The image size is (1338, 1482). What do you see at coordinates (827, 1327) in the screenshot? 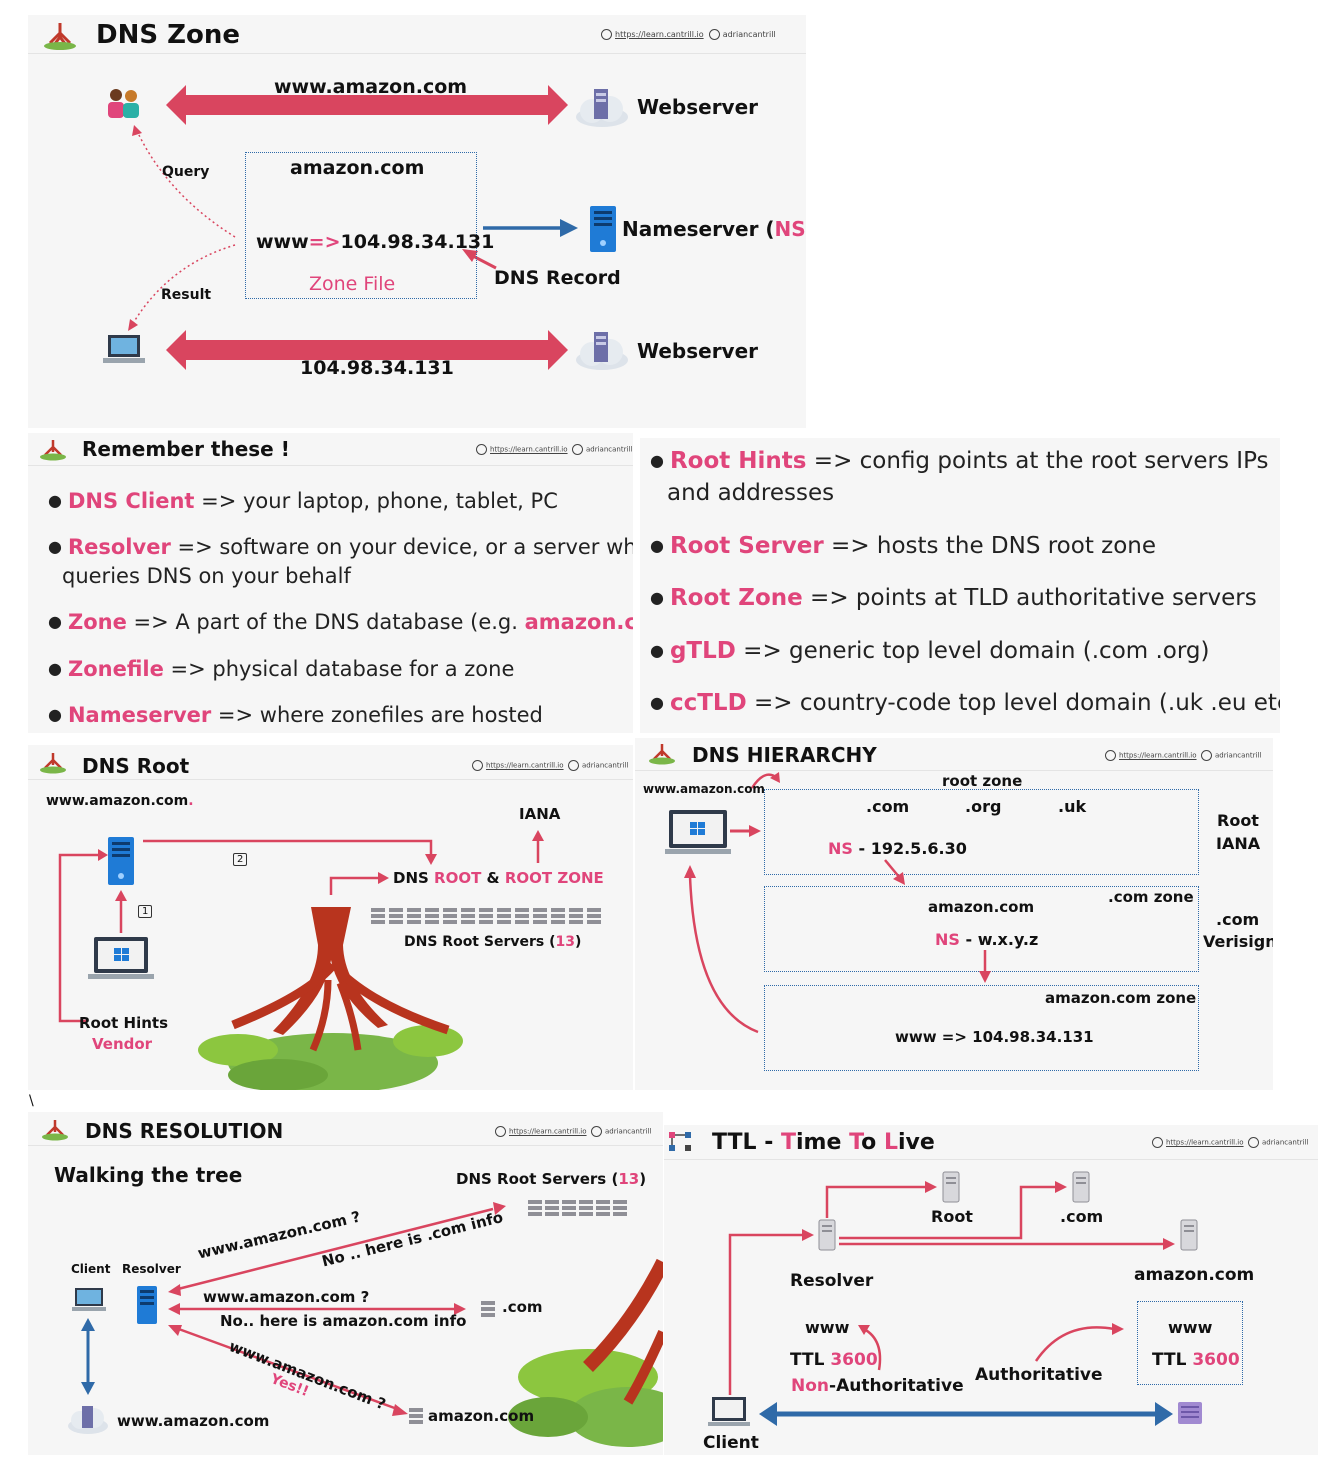
I see `www-cached: www` at bounding box center [827, 1327].